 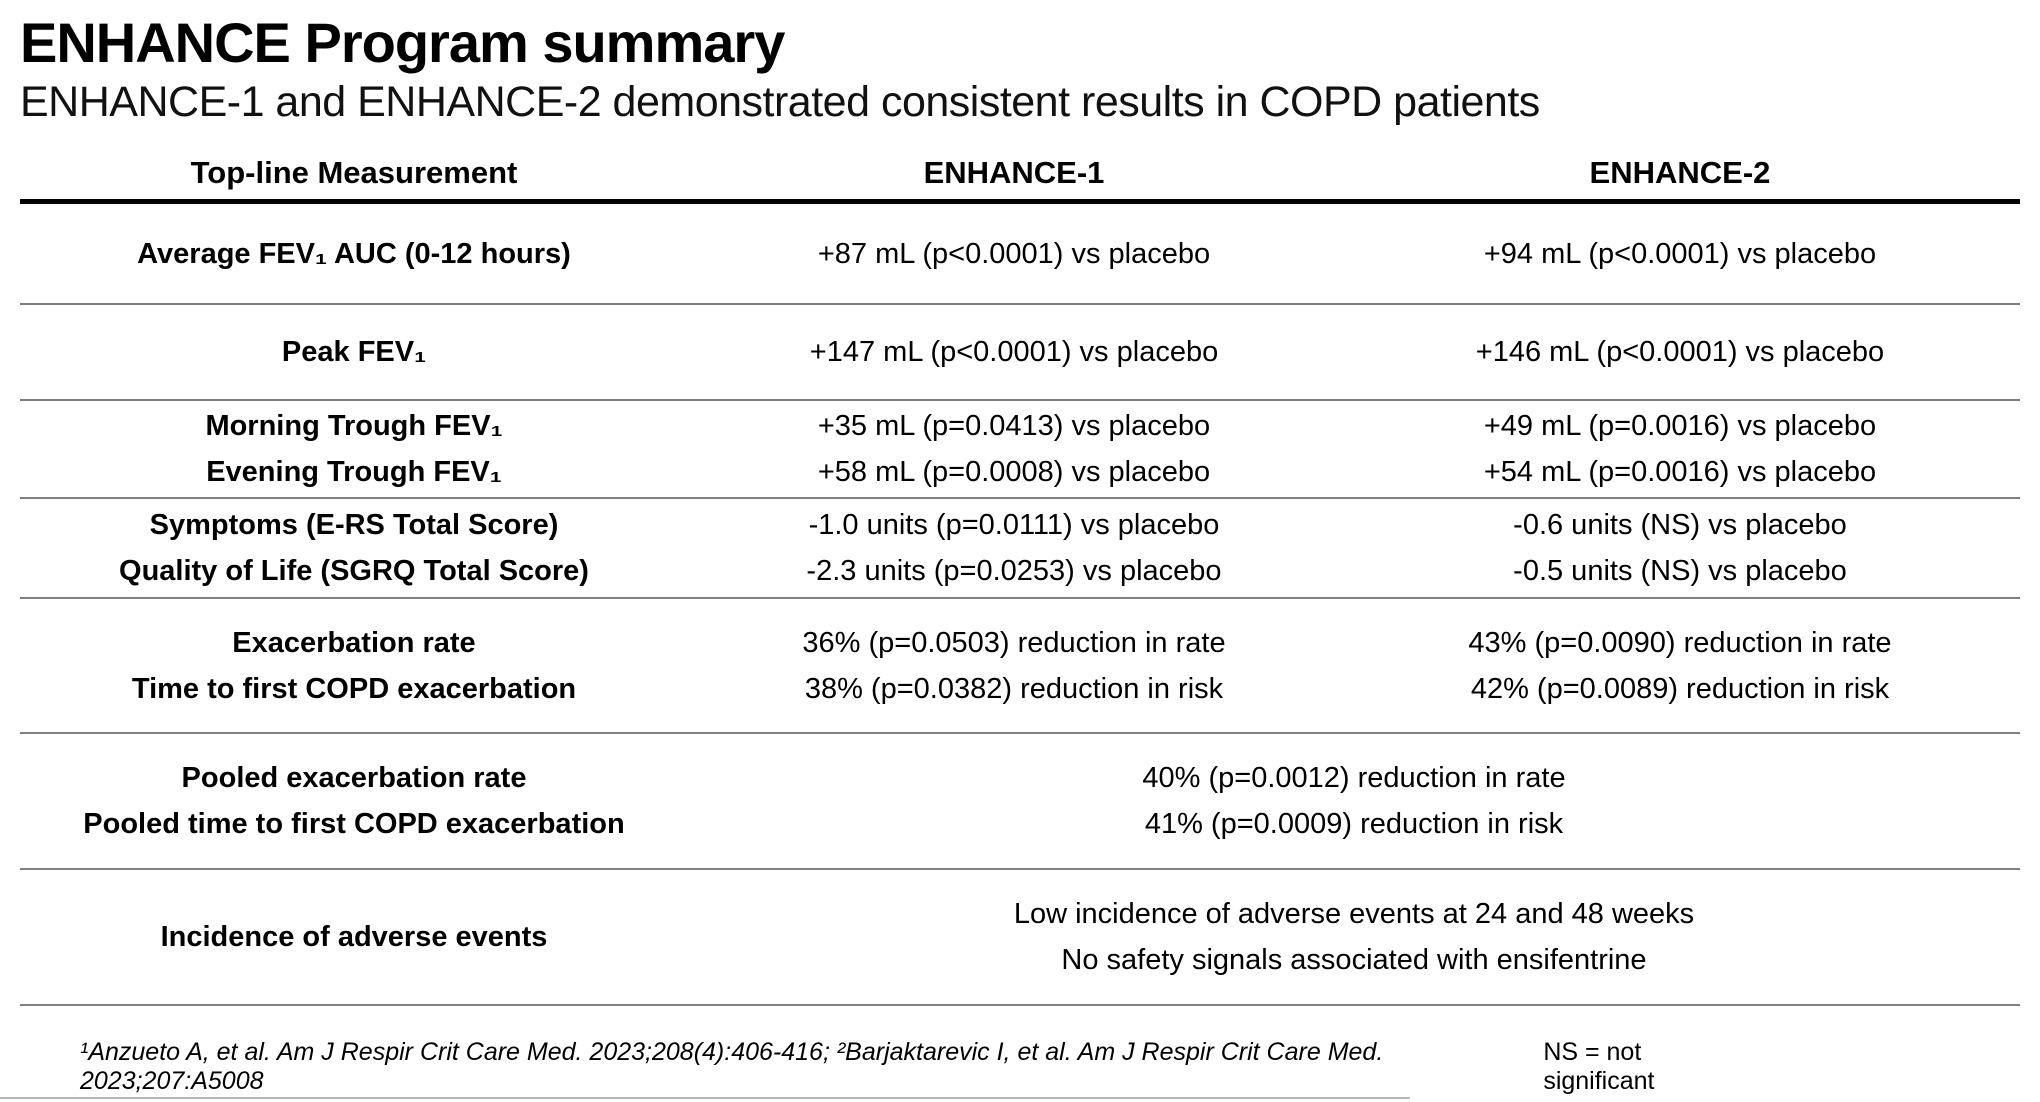 What do you see at coordinates (354, 525) in the screenshot?
I see `row-label-line: Symptoms (E-RS Total Score)` at bounding box center [354, 525].